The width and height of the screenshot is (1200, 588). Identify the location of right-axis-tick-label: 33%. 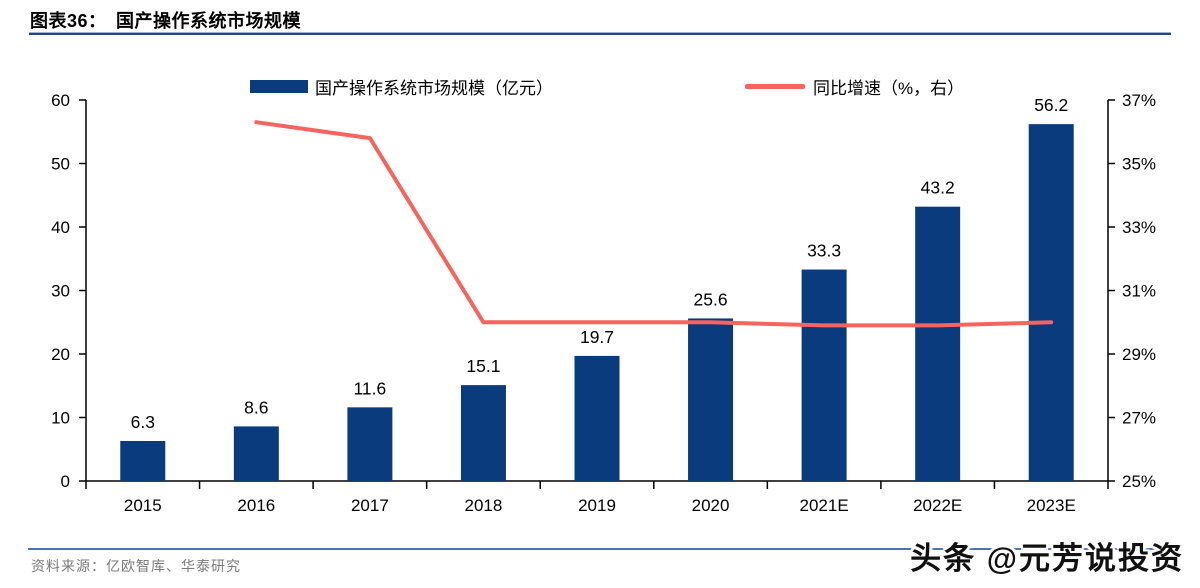
(1139, 227).